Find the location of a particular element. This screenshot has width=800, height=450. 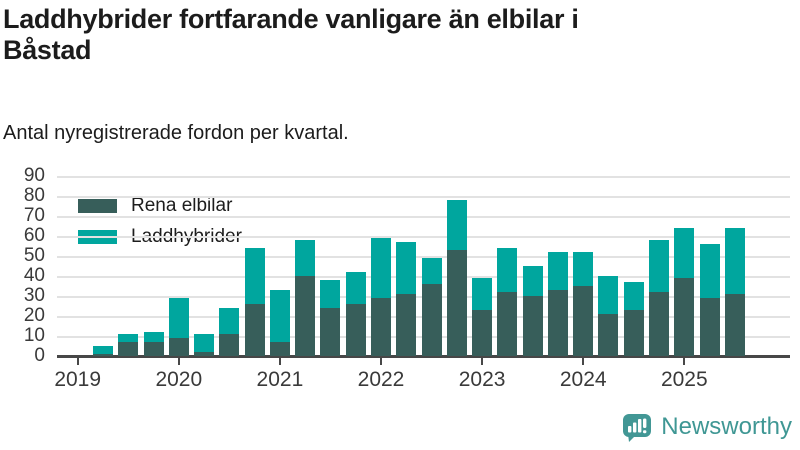

bar-2024-Q1 is located at coordinates (583, 304).